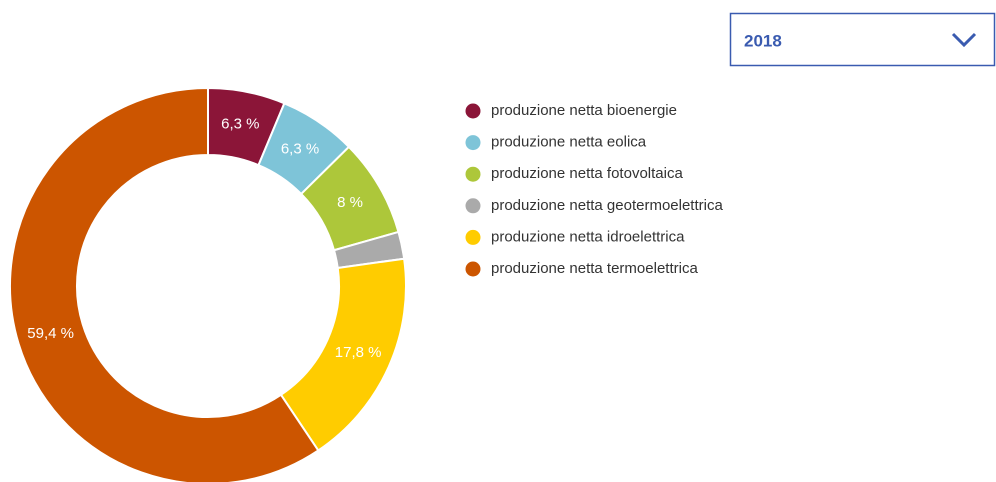  I want to click on legend-label: produzione netta bioenergie, so click(584, 110).